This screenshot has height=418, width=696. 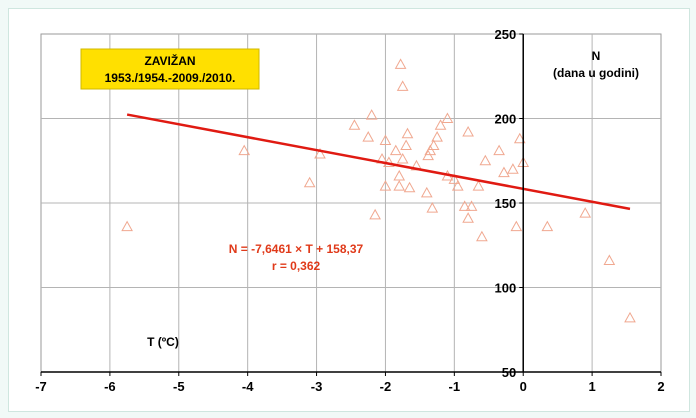 I want to click on title-line-1: ZAVIŽAN, so click(x=169, y=60).